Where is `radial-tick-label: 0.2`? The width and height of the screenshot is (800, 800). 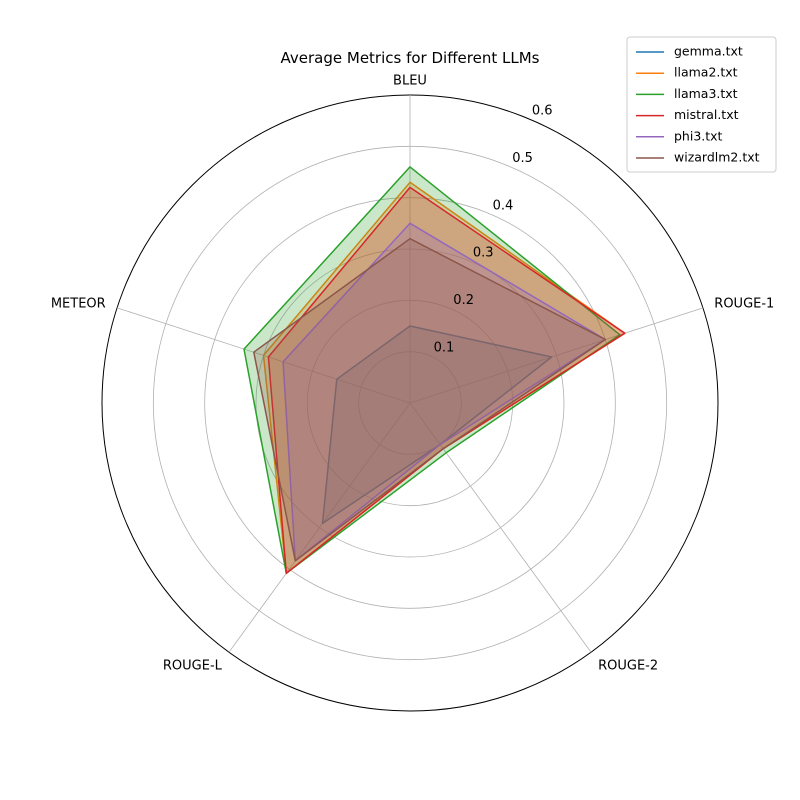 radial-tick-label: 0.2 is located at coordinates (463, 300).